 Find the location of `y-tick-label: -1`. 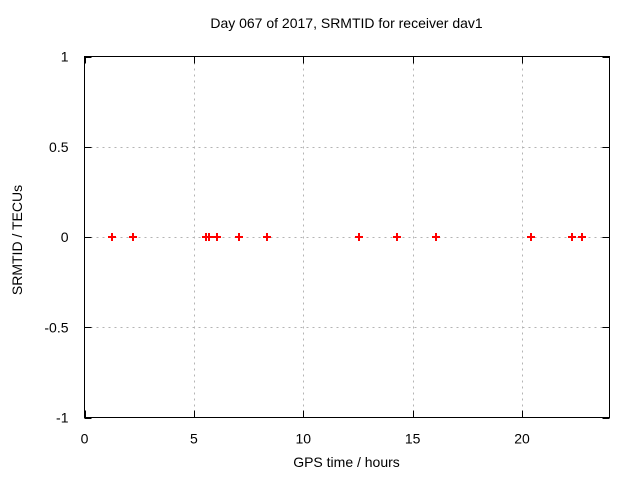

y-tick-label: -1 is located at coordinates (62, 418).